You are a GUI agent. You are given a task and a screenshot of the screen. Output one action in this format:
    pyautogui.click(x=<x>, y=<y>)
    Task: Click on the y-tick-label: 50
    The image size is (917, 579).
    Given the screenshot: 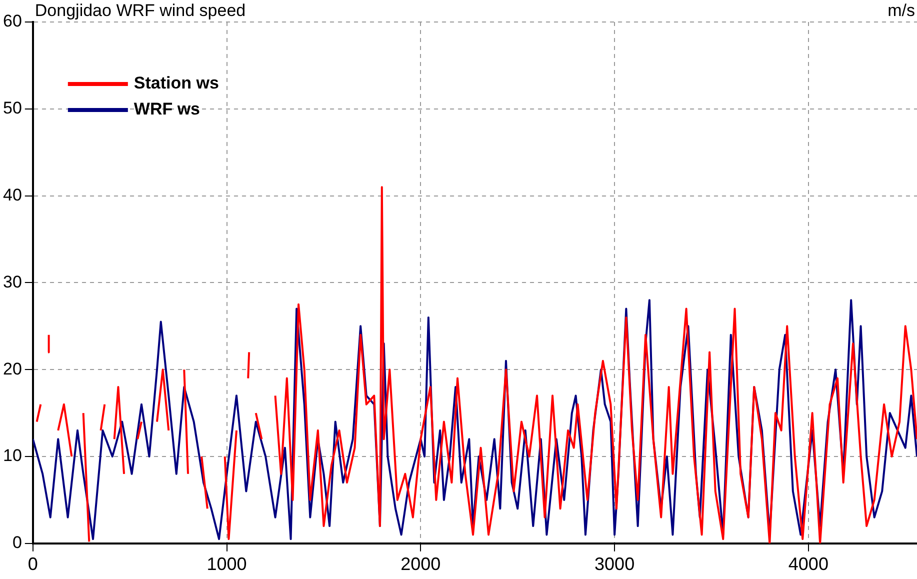 What is the action you would take?
    pyautogui.click(x=12, y=108)
    